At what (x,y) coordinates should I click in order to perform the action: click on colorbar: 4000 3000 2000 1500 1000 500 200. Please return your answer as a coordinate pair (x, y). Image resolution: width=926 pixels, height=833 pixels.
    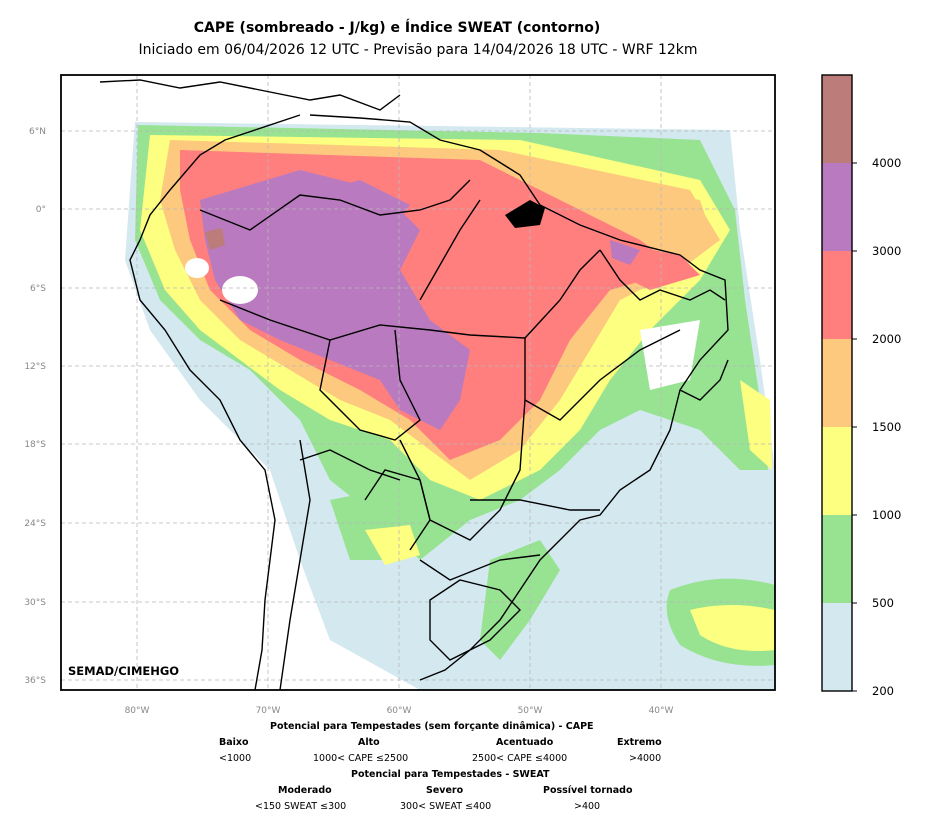
    Looking at the image, I should click on (861, 386).